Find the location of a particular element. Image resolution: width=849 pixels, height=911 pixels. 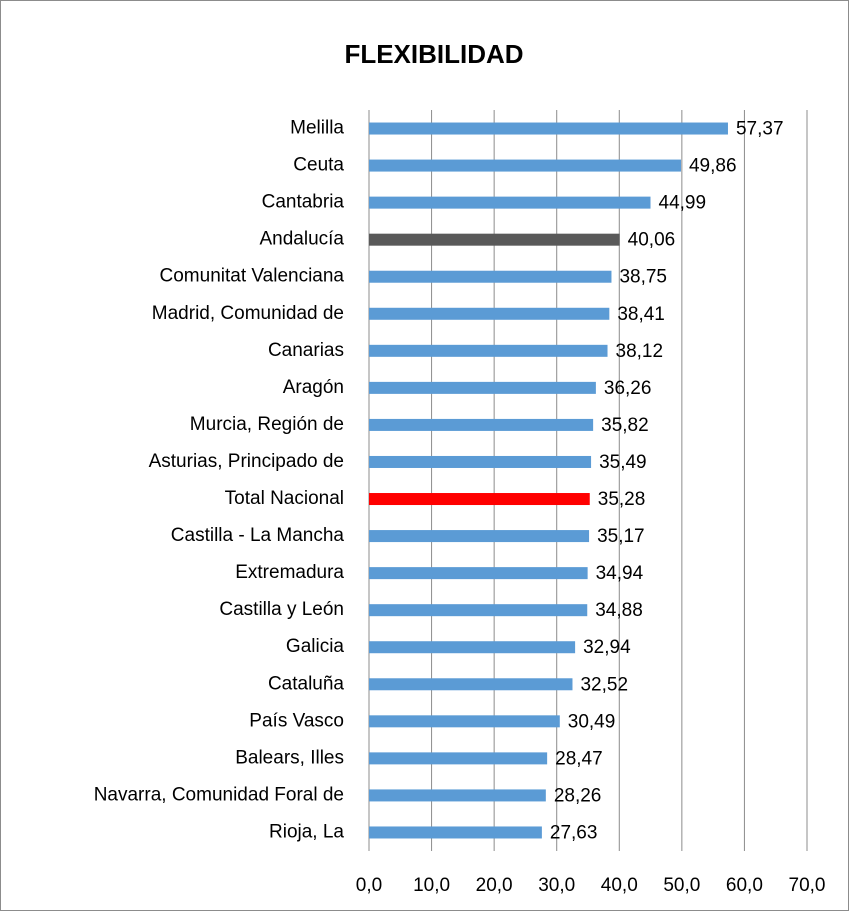

x-tick-label: 60,0 is located at coordinates (744, 885).